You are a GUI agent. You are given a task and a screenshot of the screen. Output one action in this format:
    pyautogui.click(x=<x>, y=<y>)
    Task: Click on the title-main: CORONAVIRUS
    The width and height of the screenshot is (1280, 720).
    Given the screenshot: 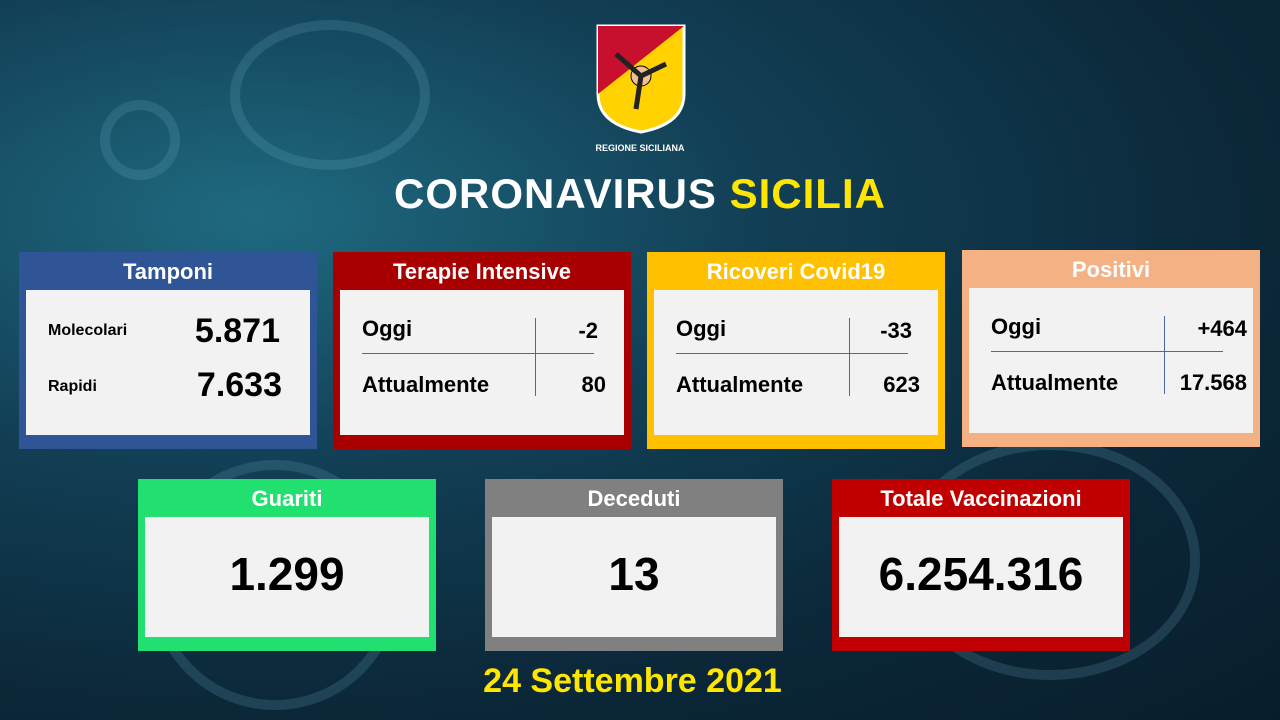 What is the action you would take?
    pyautogui.click(x=555, y=193)
    